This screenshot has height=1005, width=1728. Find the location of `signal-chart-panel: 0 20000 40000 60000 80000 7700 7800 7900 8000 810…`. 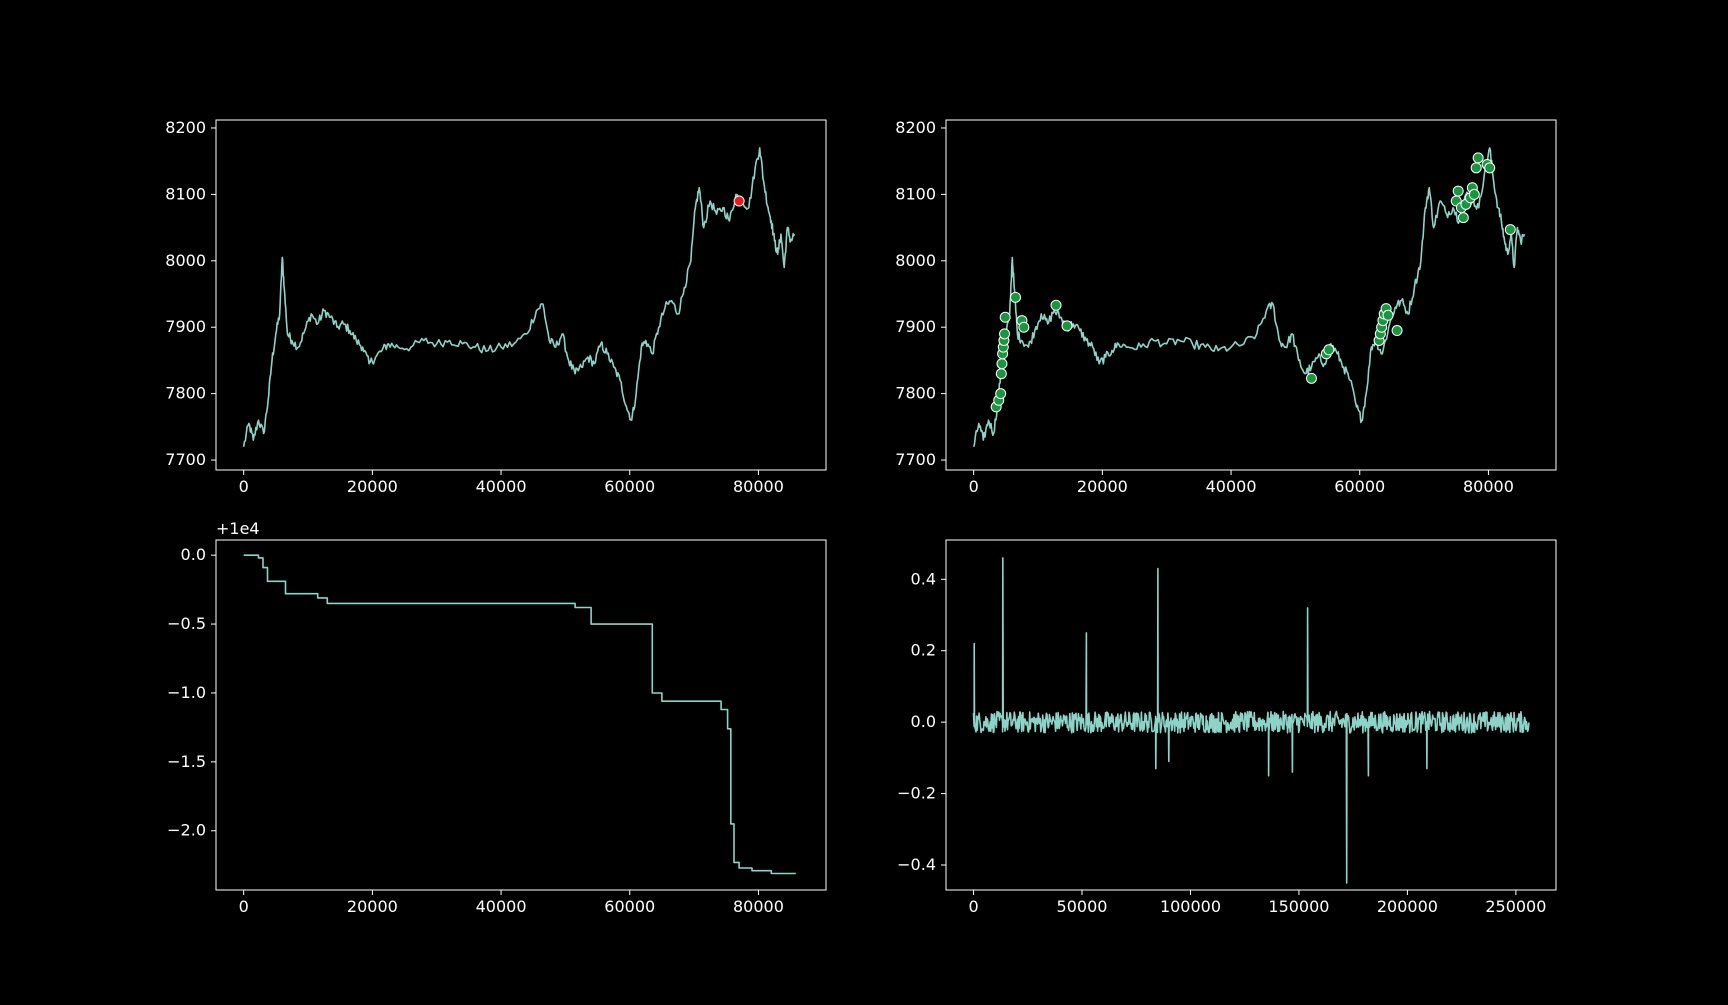

signal-chart-panel: 0 20000 40000 60000 80000 7700 7800 7900 8000 810… is located at coordinates (1226, 307).